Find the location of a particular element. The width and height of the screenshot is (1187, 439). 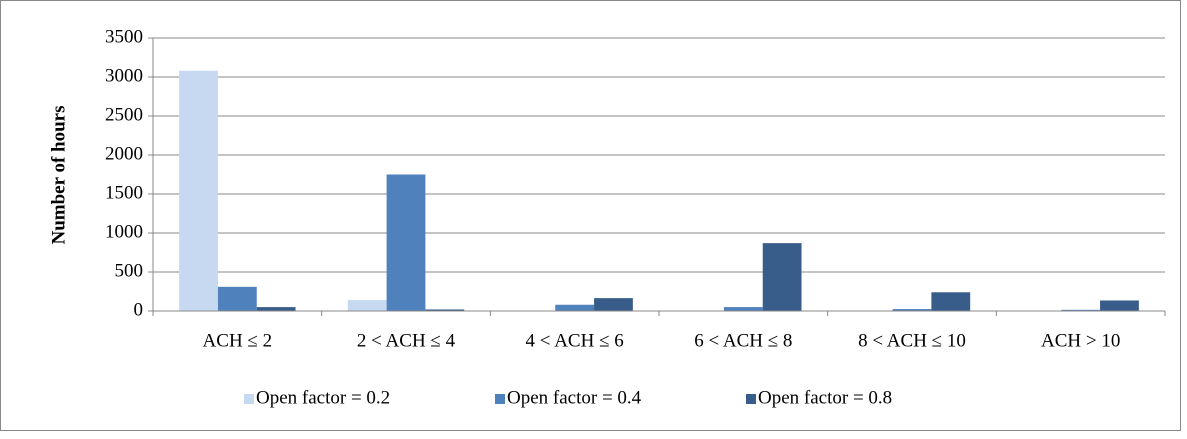

y-tick-label: 2500 is located at coordinates (124, 114).